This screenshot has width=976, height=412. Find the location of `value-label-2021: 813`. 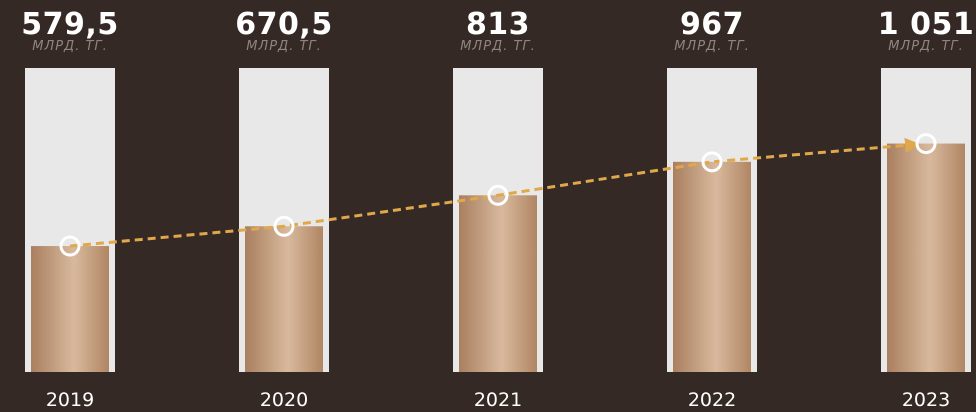

value-label-2021: 813 is located at coordinates (498, 24).